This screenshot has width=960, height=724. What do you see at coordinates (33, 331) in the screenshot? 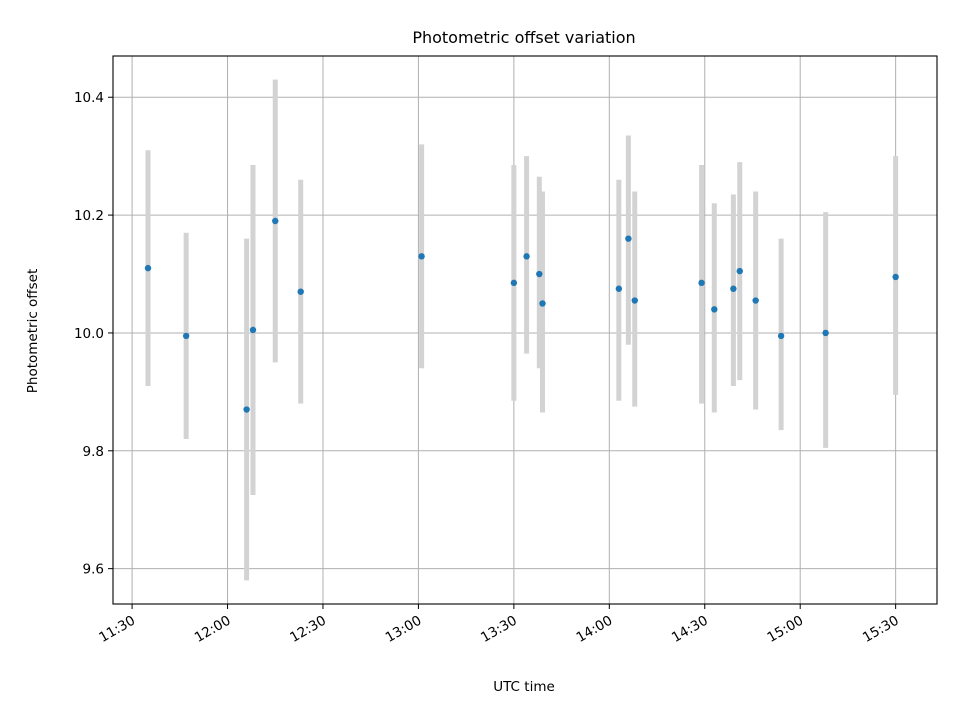
I see `y-axis-label: Photometric offset` at bounding box center [33, 331].